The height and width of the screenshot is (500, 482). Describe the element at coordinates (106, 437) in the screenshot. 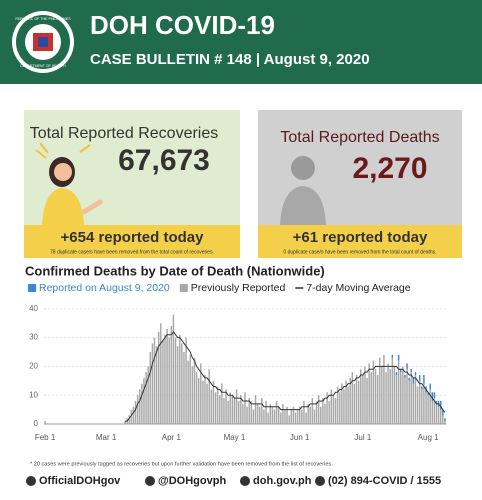

I see `x-tick-label: Mar 1` at that location.